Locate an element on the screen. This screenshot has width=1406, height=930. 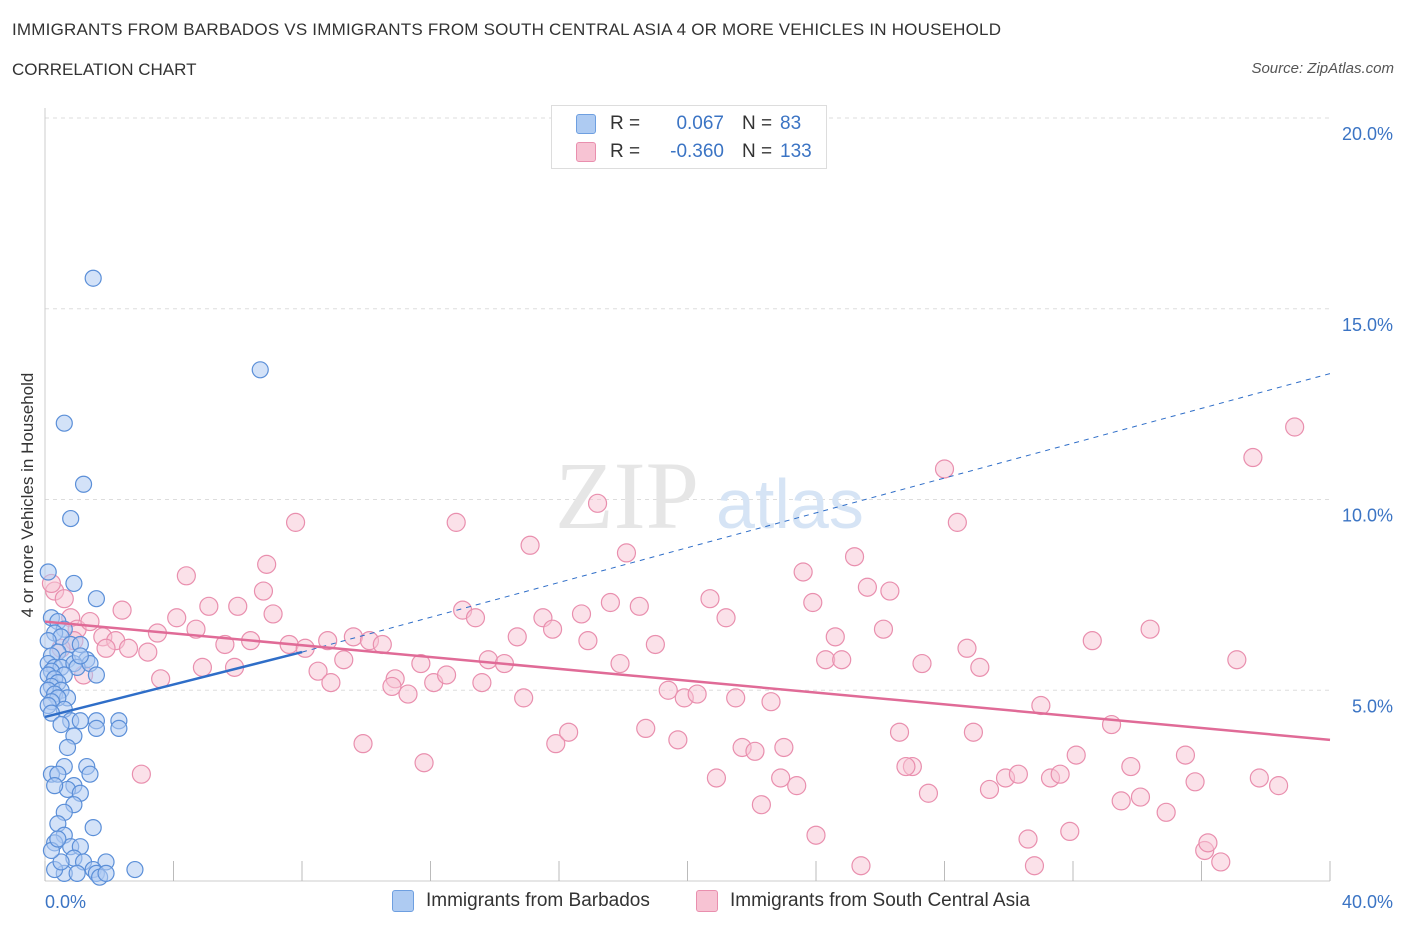
legend-swatch-pink is located at coordinates (586, 152).